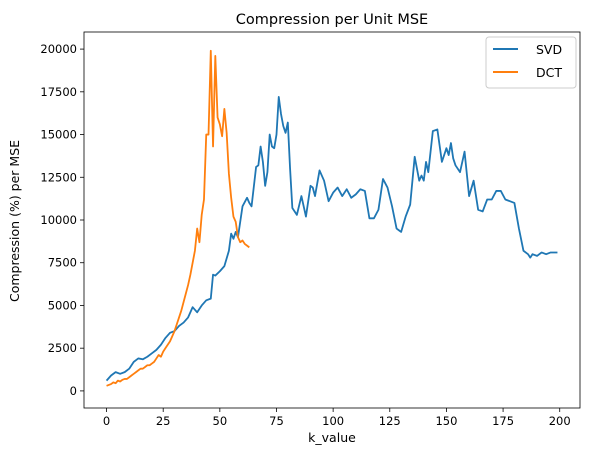 The image size is (589, 455). I want to click on x-tick-label: 150, so click(446, 421).